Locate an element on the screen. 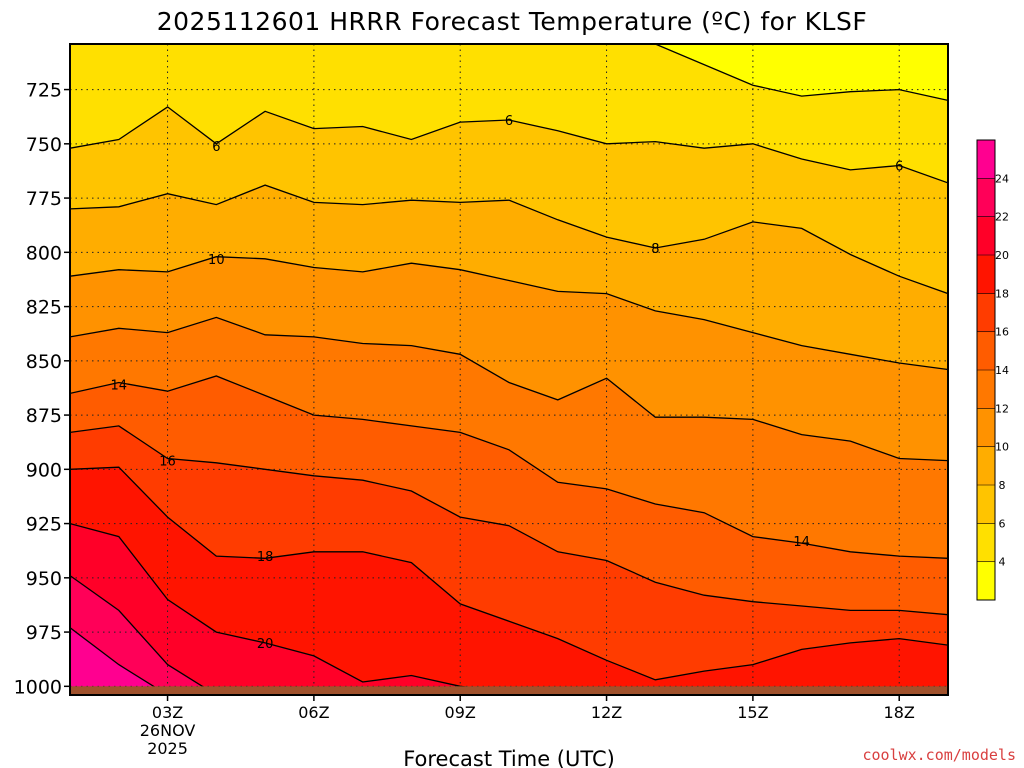 The height and width of the screenshot is (768, 1024). x-tick-label: 09Z is located at coordinates (460, 712).